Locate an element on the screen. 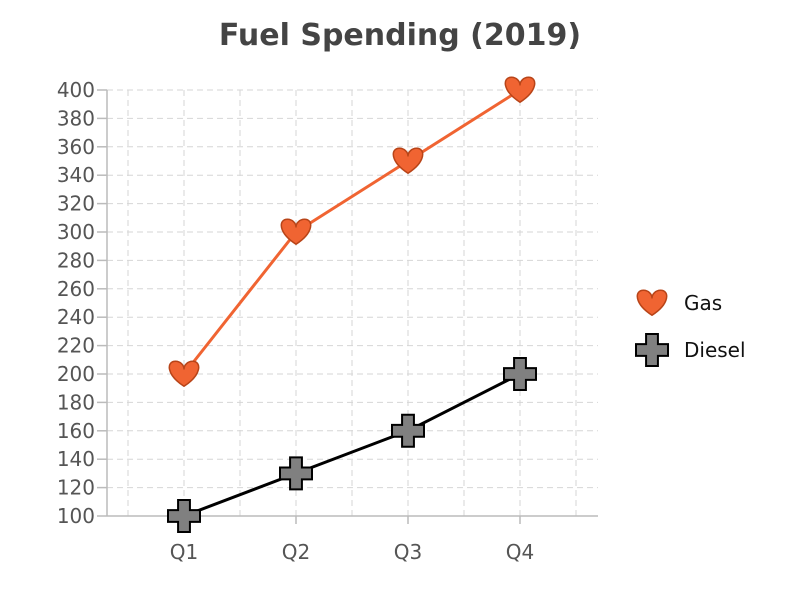 The image size is (800, 600). x-tick-label: Q2 is located at coordinates (296, 552).